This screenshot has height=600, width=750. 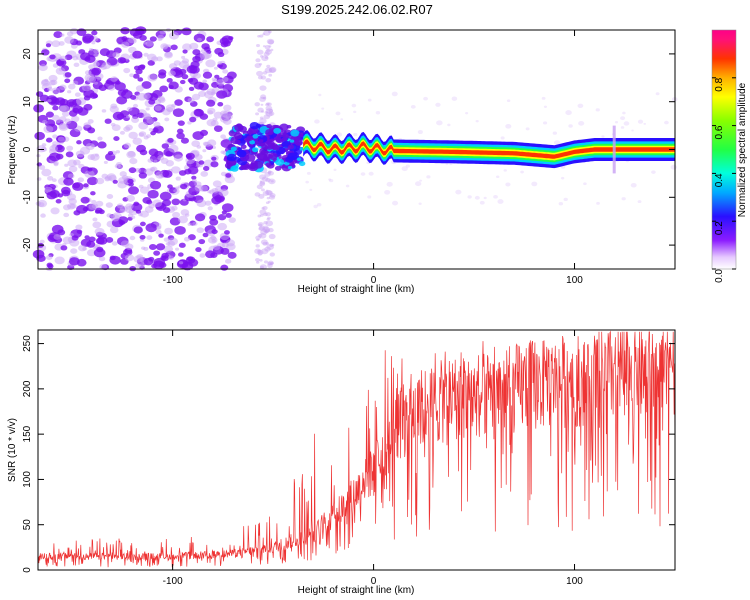 I want to click on spectrogram-y-axis-label: Frequency (Hz), so click(x=12, y=150).